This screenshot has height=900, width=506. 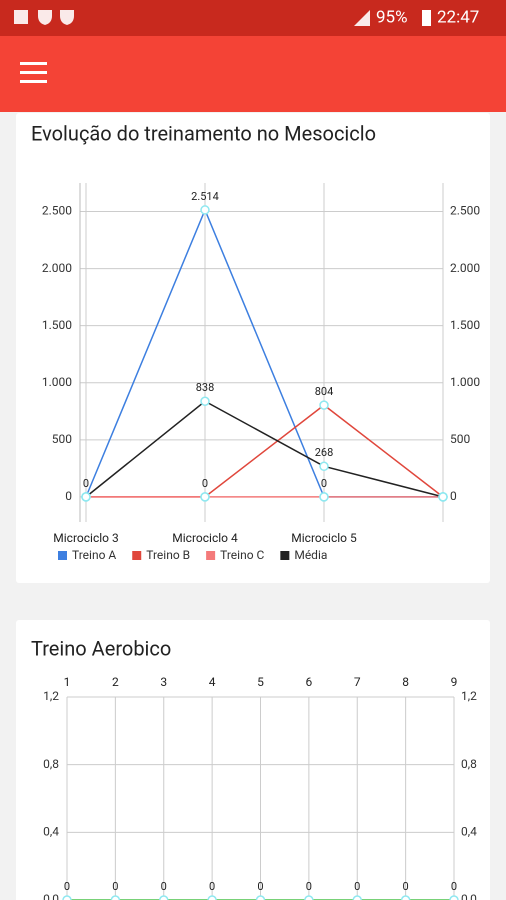 What do you see at coordinates (309, 682) in the screenshot?
I see `x-tick-label: 6` at bounding box center [309, 682].